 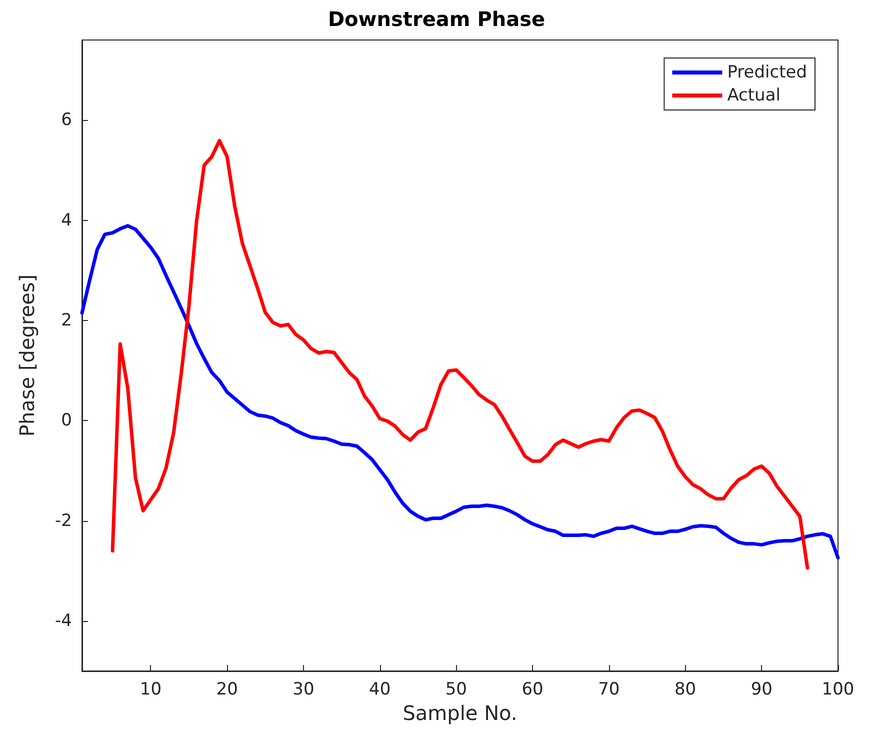 I want to click on y-axis-title: Phase [degrees], so click(x=27, y=355).